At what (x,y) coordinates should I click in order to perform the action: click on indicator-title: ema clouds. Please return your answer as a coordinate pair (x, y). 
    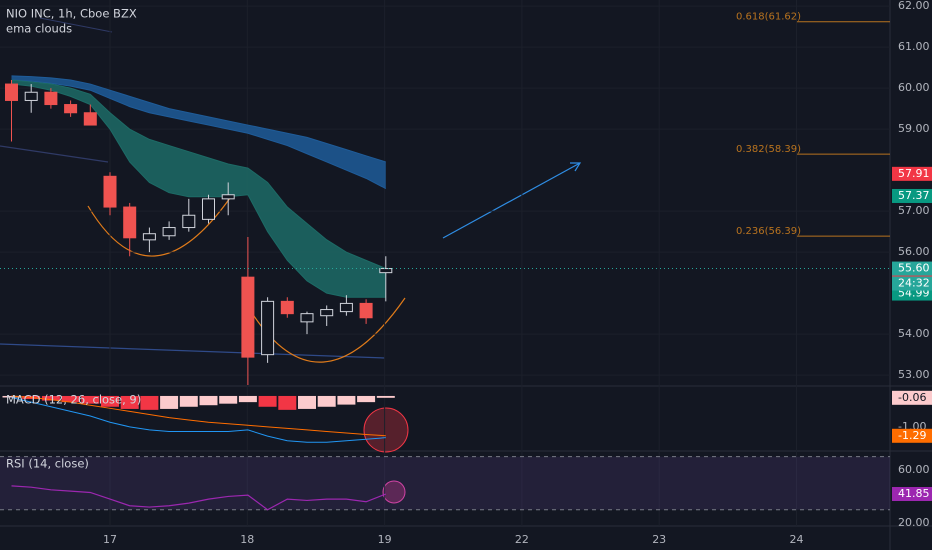
    Looking at the image, I should click on (39, 29).